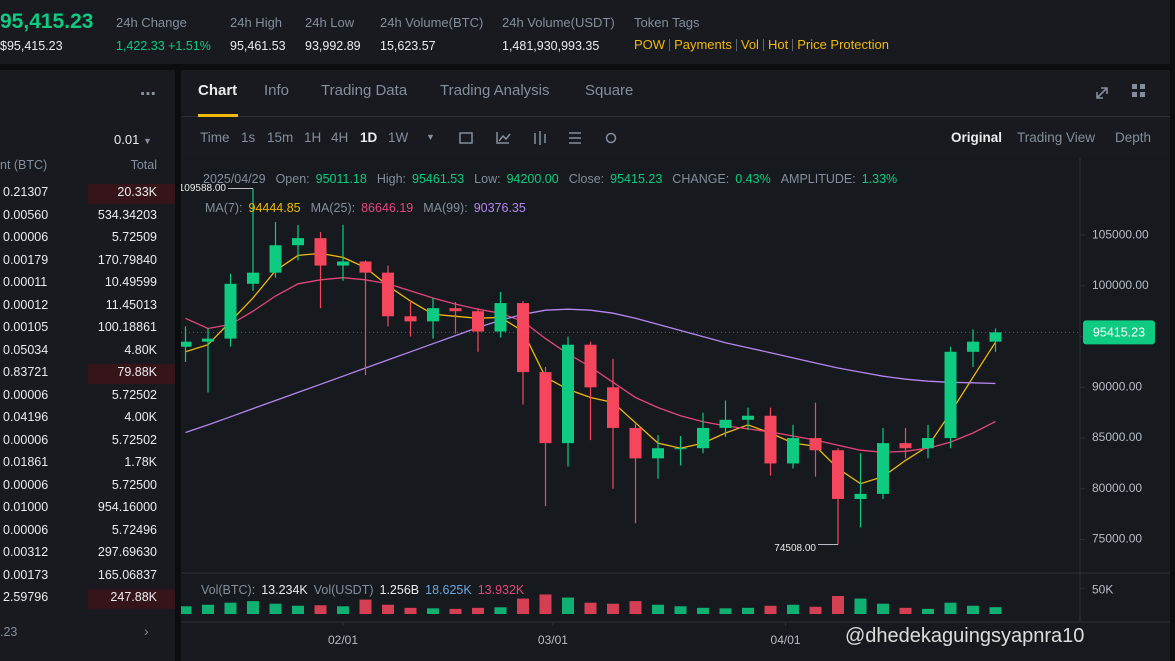 The height and width of the screenshot is (661, 1175). What do you see at coordinates (26, 417) in the screenshot?
I see `amount: 0.04196` at bounding box center [26, 417].